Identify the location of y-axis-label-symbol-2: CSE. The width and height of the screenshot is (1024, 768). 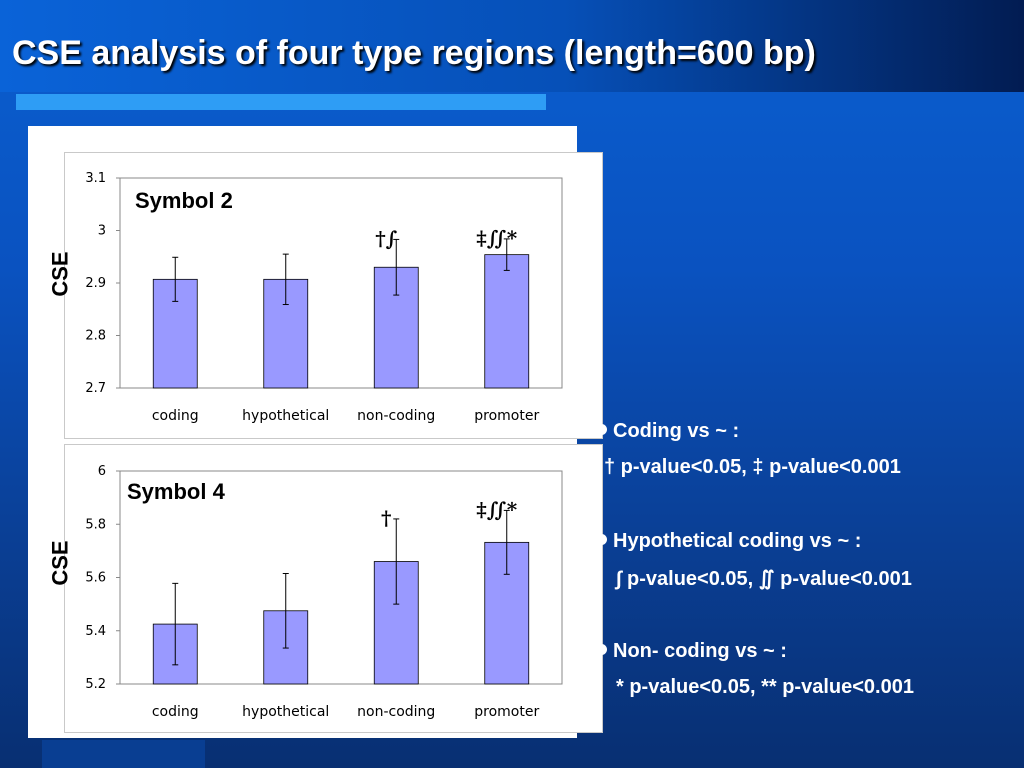
(60, 274).